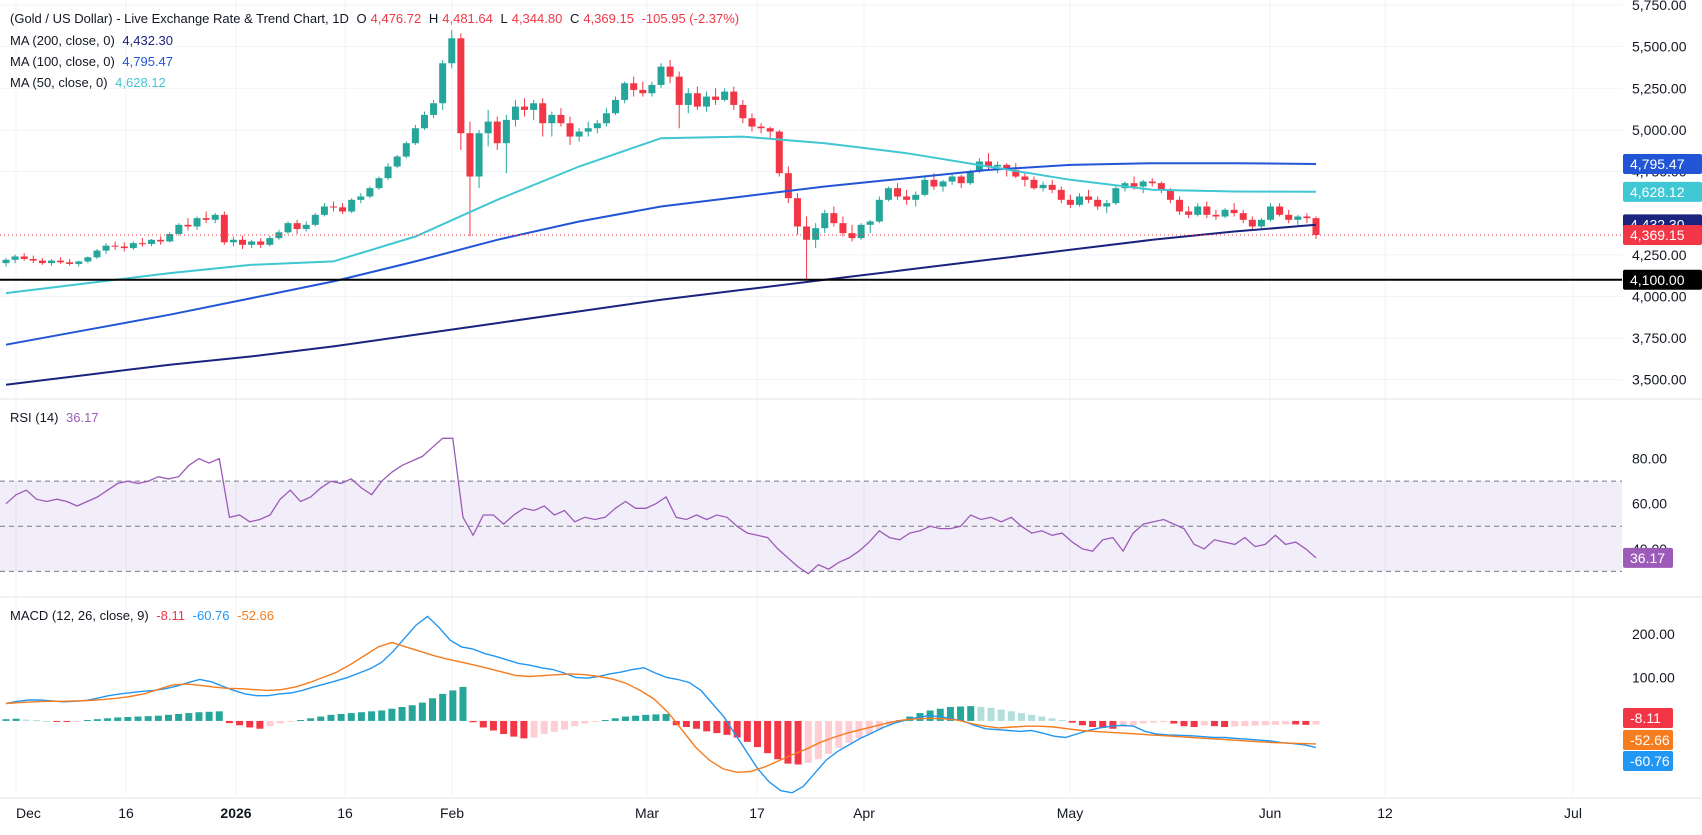 The height and width of the screenshot is (835, 1702). Describe the element at coordinates (661, 506) in the screenshot. I see `rsi-line` at that location.